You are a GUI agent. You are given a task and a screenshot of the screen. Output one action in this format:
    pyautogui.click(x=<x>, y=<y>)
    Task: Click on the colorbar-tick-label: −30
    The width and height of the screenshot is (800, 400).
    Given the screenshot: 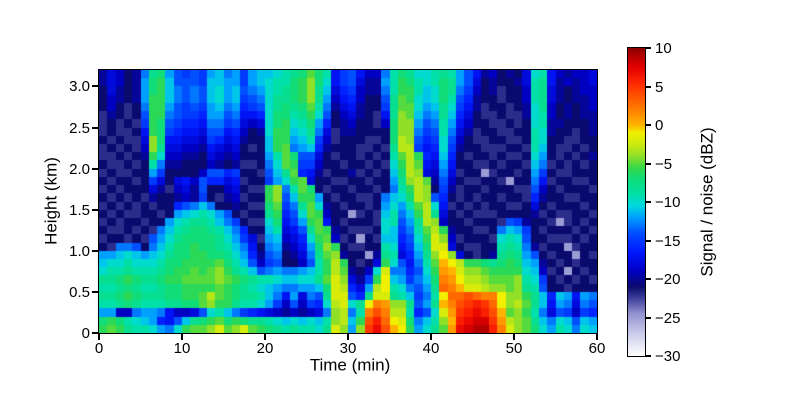 What is the action you would take?
    pyautogui.click(x=668, y=356)
    